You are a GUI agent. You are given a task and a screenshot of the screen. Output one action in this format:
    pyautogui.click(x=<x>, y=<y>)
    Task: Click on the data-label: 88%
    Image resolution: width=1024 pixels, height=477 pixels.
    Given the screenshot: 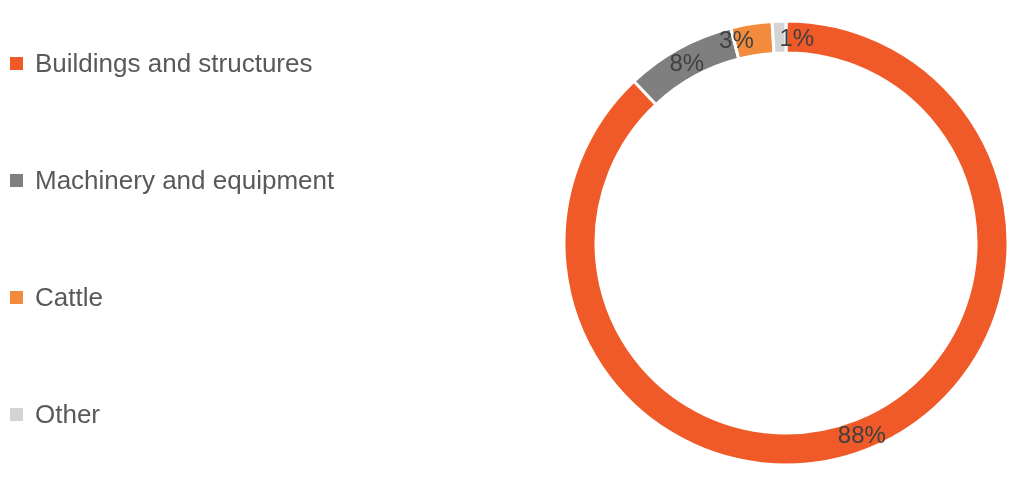 What is the action you would take?
    pyautogui.click(x=861, y=435)
    